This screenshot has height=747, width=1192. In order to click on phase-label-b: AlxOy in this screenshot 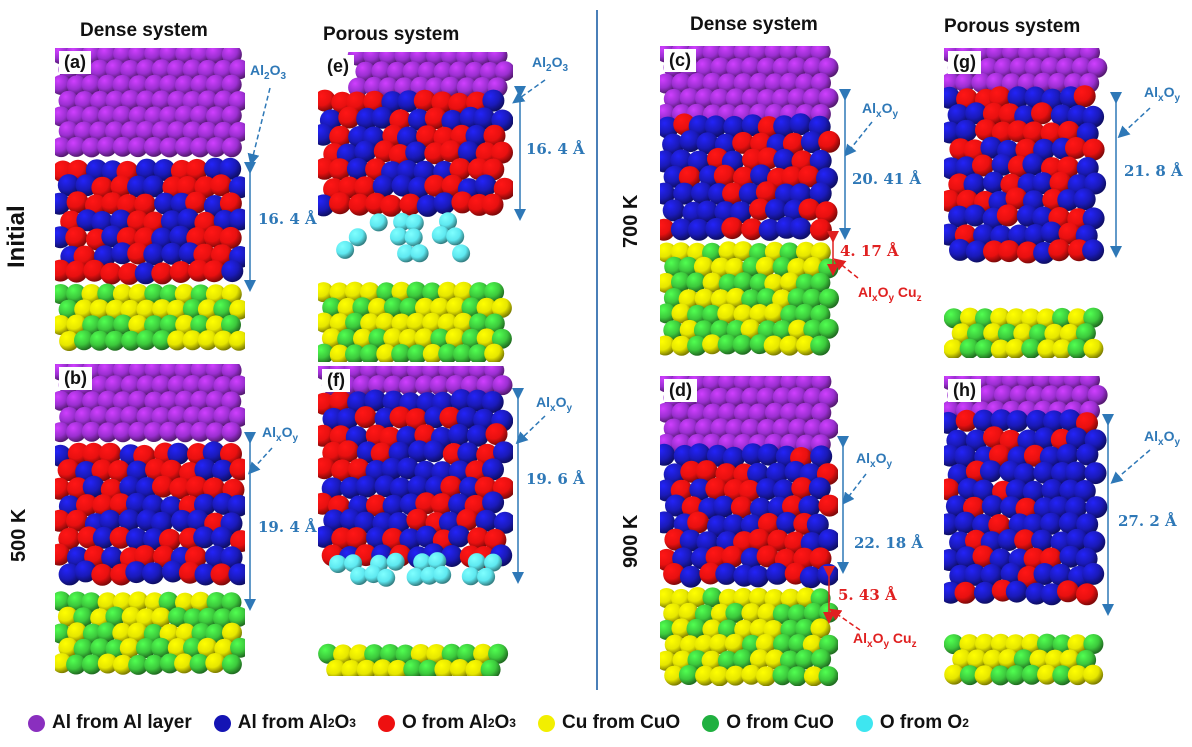, I will do `click(280, 434)`.